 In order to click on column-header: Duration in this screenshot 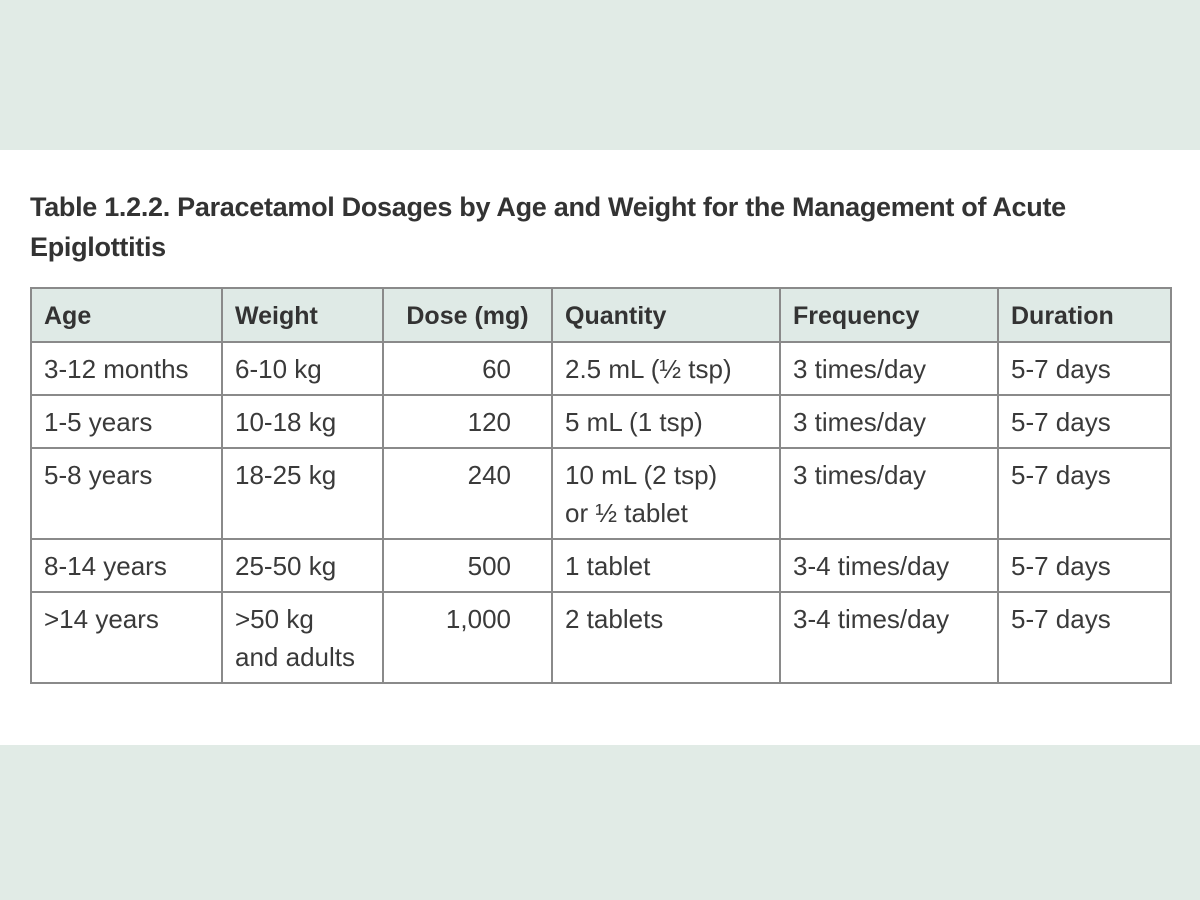, I will do `click(1084, 315)`.